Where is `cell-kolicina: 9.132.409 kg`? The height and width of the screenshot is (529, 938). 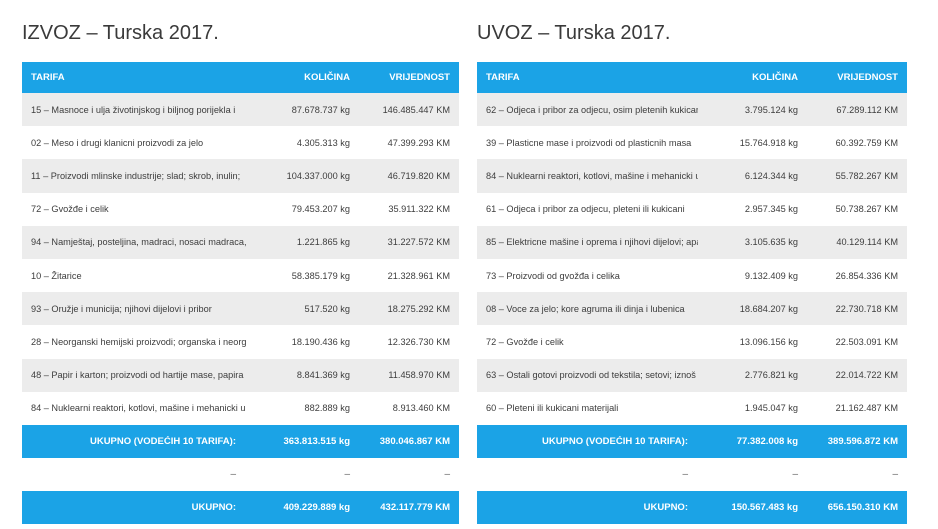
cell-kolicina: 9.132.409 kg is located at coordinates (771, 275).